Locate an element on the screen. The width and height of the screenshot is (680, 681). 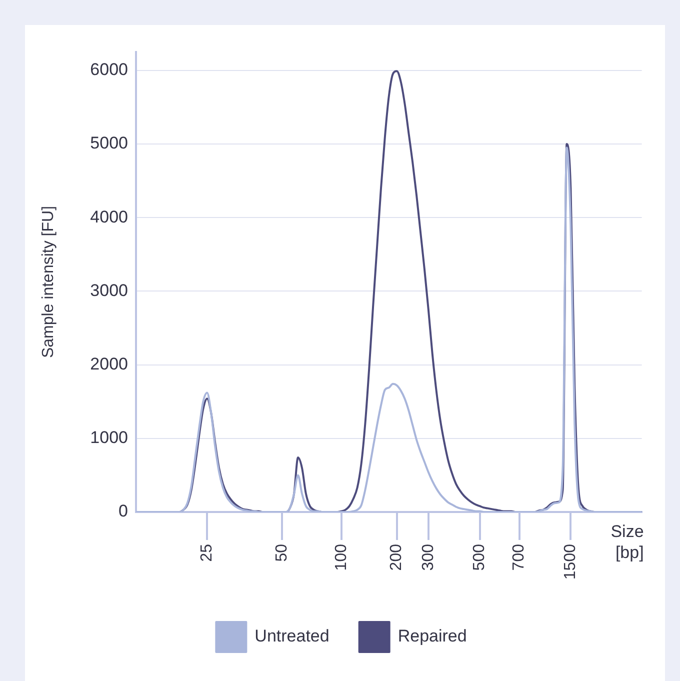
legend-label: Repaired is located at coordinates (432, 636).